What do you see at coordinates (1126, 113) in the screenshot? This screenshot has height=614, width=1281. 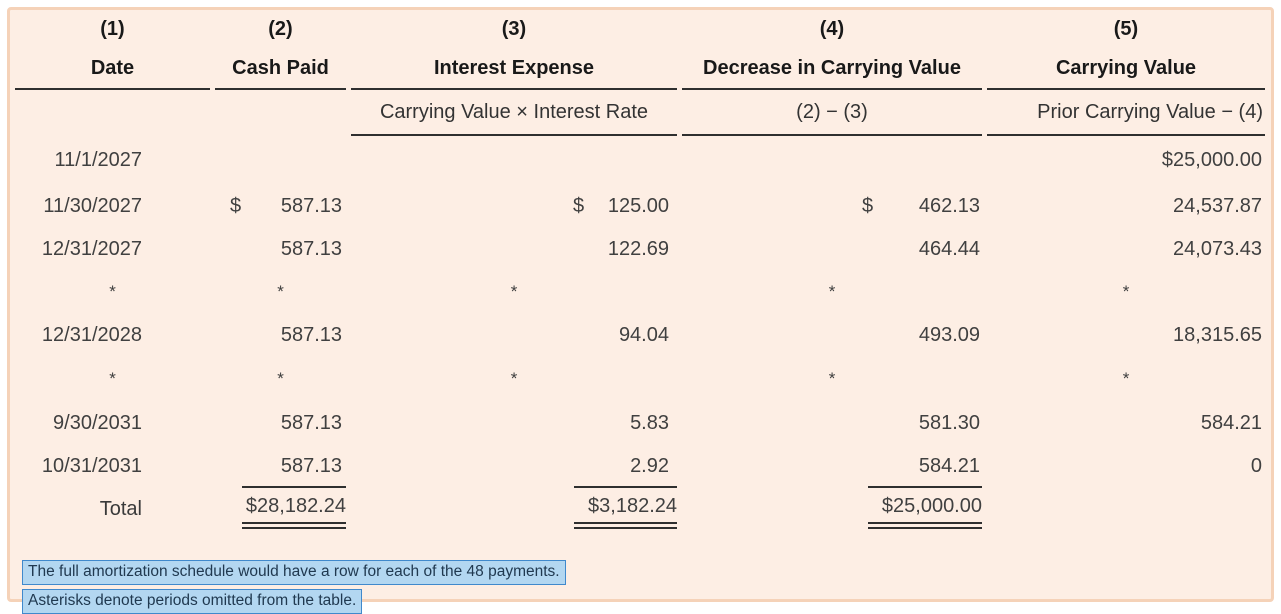 I see `formula-carrying-value: Prior Carrying Value − (4)` at bounding box center [1126, 113].